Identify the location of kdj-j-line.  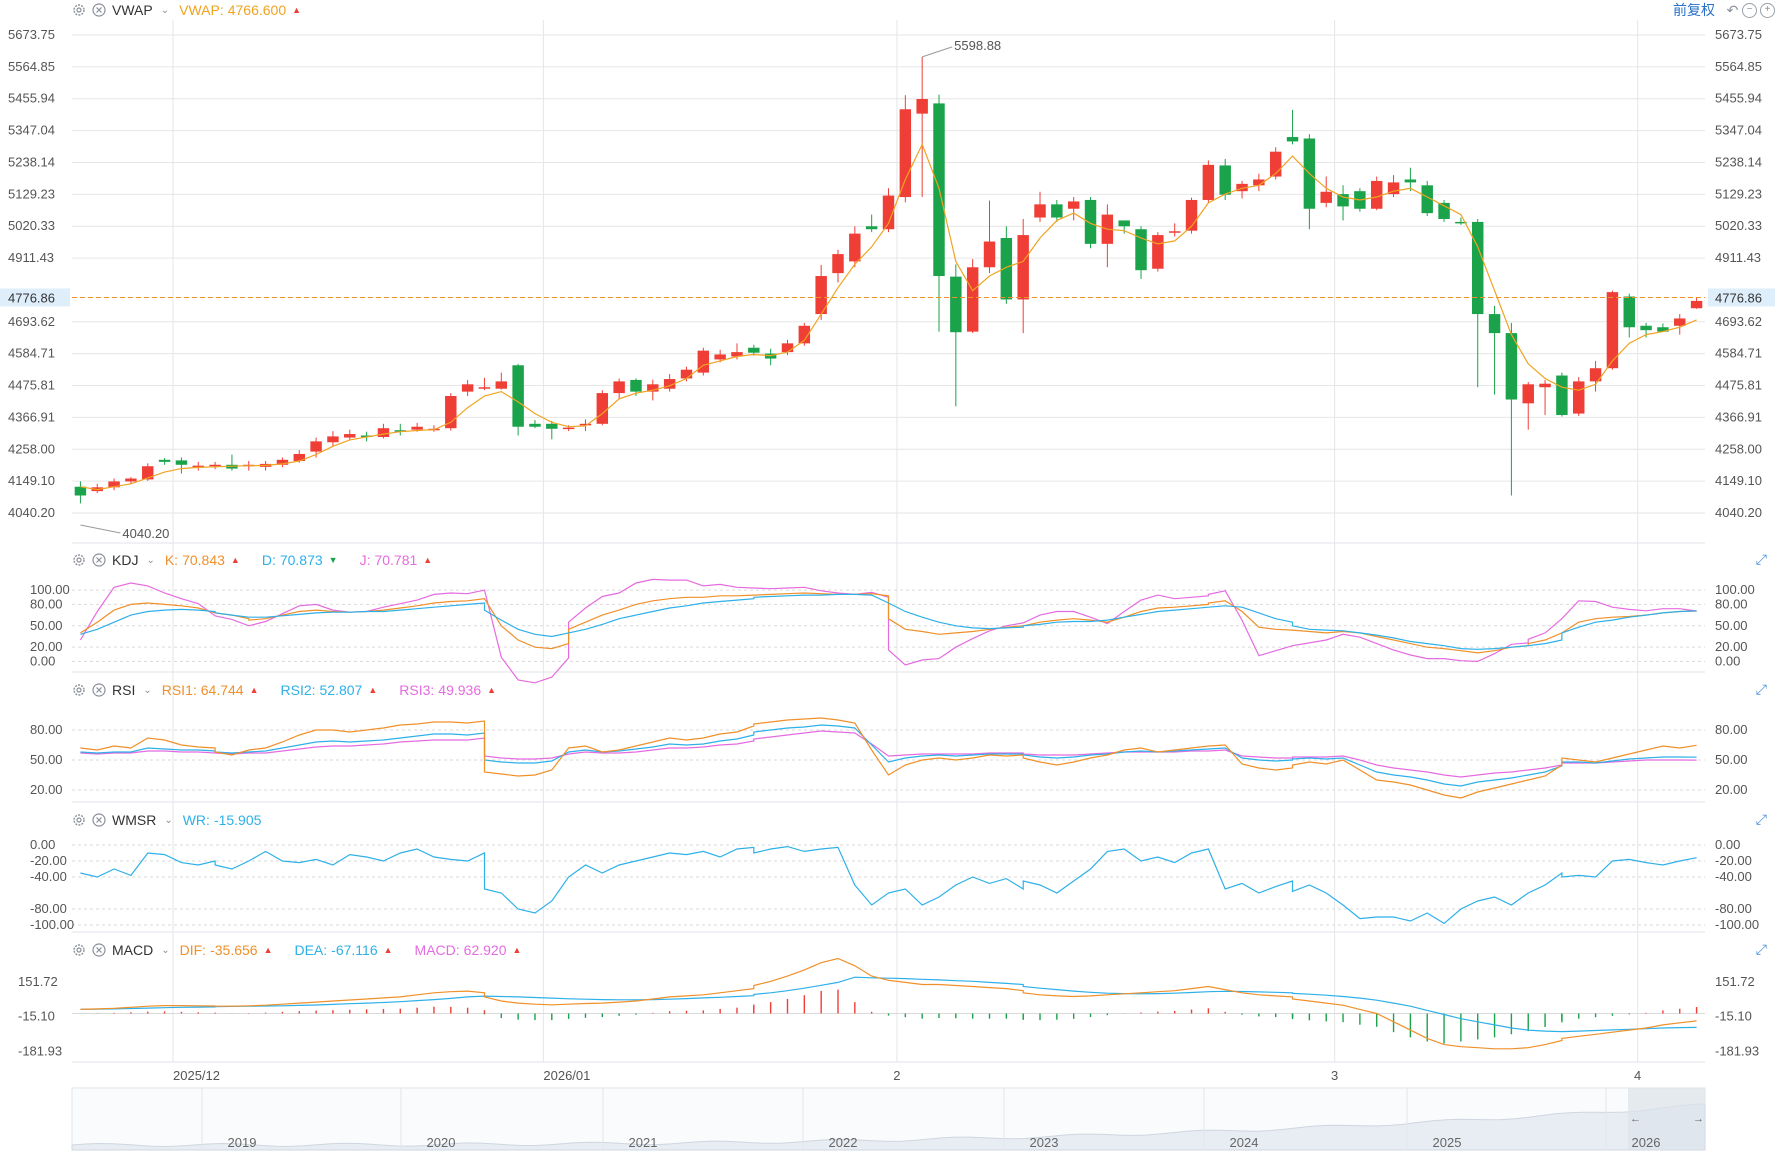
(888, 631).